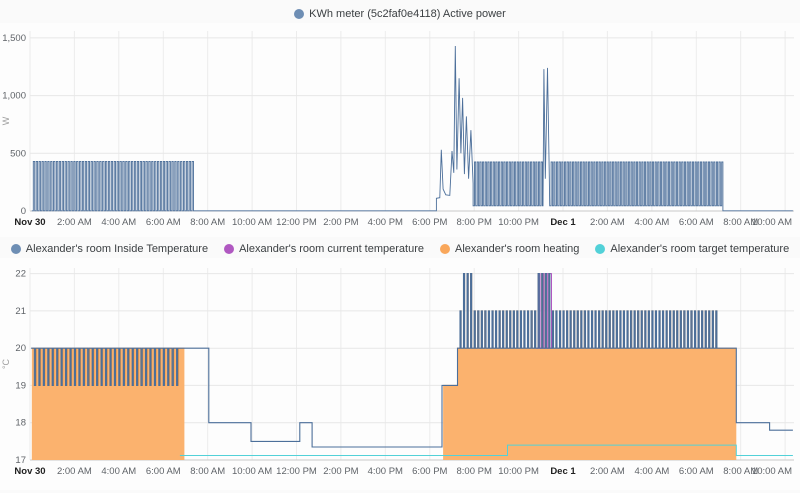 The height and width of the screenshot is (493, 800). I want to click on legend-dot-target-temperature-icon, so click(600, 249).